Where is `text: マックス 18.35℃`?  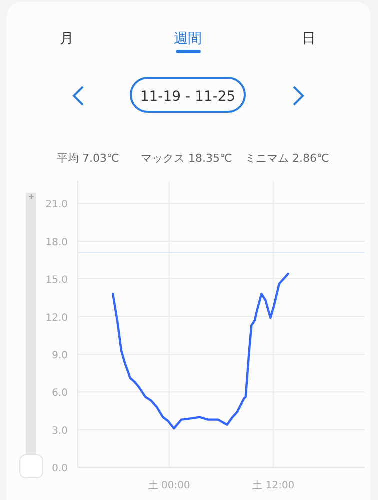
text: マックス 18.35℃ is located at coordinates (186, 158).